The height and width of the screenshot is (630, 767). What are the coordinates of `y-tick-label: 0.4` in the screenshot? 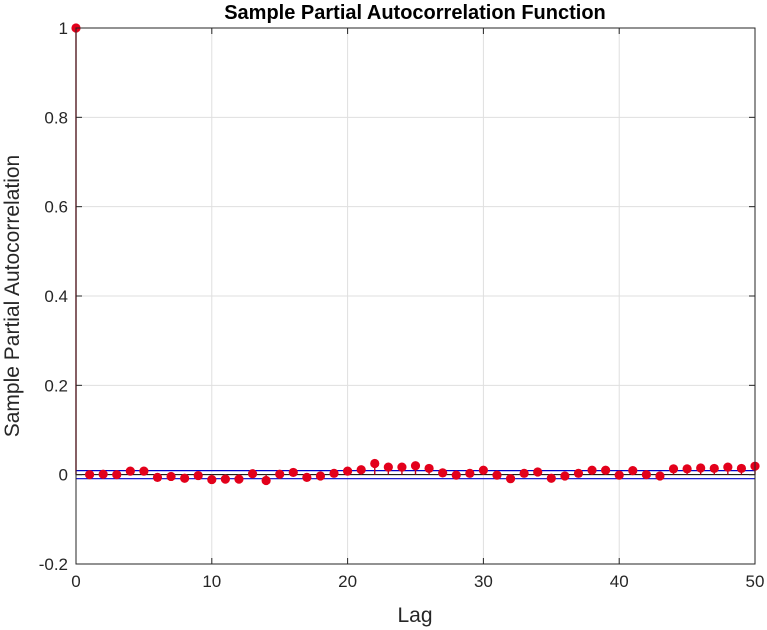 It's located at (56, 296).